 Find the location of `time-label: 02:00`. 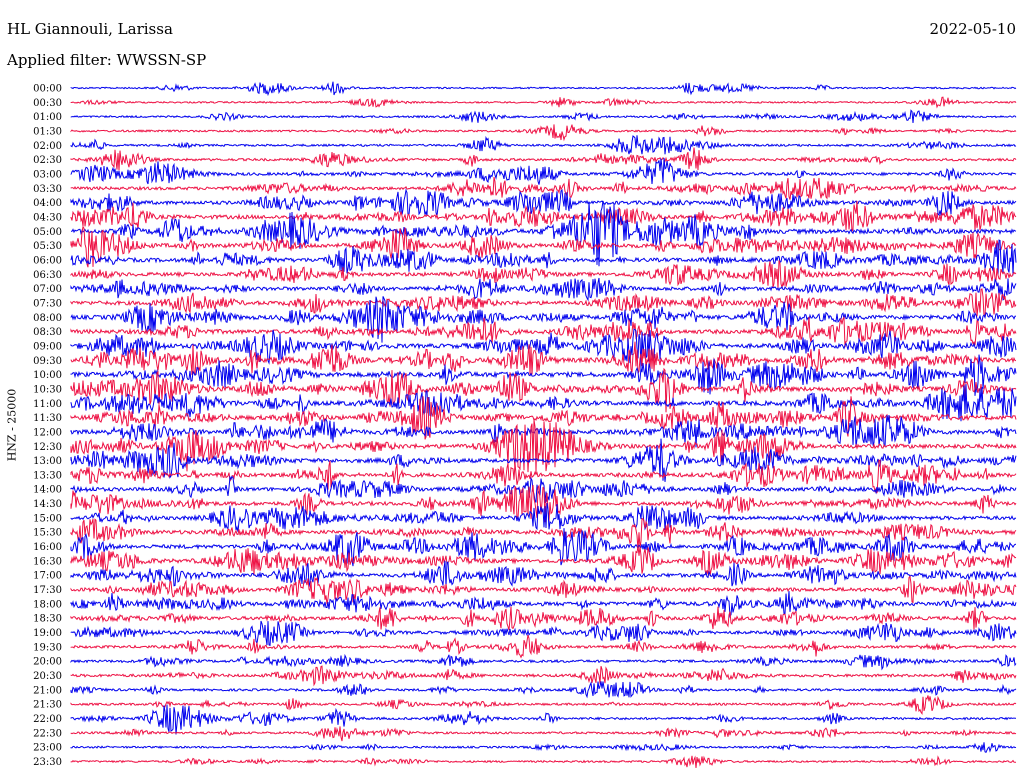

time-label: 02:00 is located at coordinates (47, 146).